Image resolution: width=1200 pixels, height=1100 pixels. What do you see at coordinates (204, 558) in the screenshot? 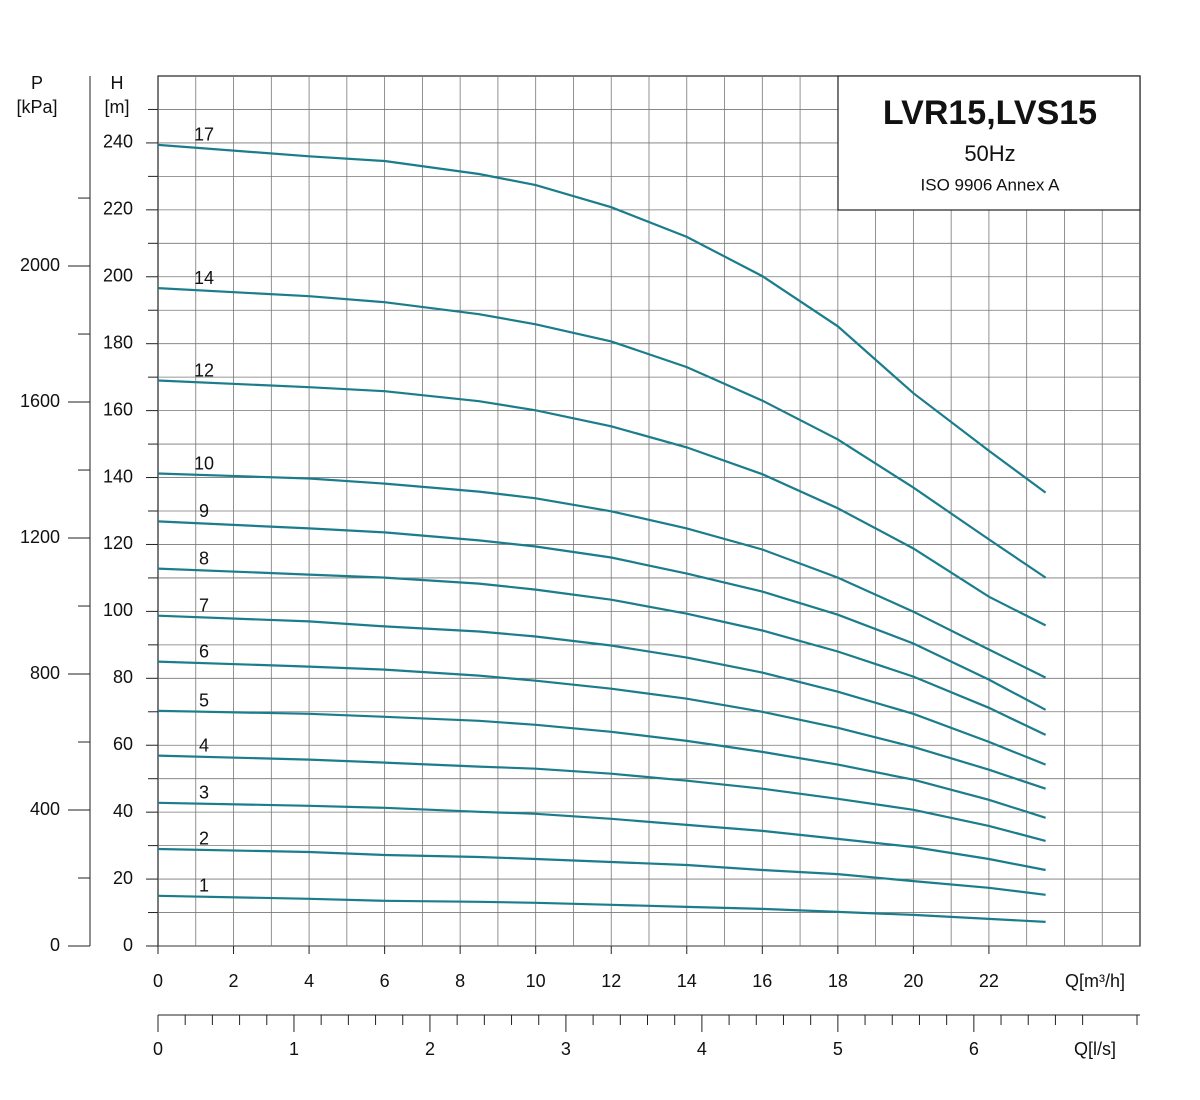
I see `curve-label: 8` at bounding box center [204, 558].